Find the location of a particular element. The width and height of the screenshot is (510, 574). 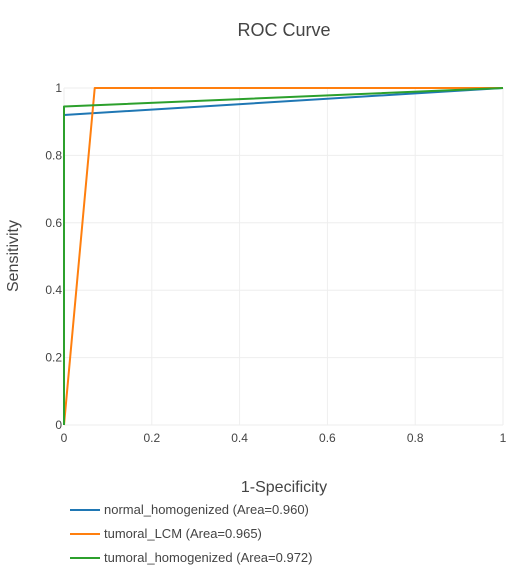

legend-label: tumoral_LCM (Area=0.965) is located at coordinates (183, 533).